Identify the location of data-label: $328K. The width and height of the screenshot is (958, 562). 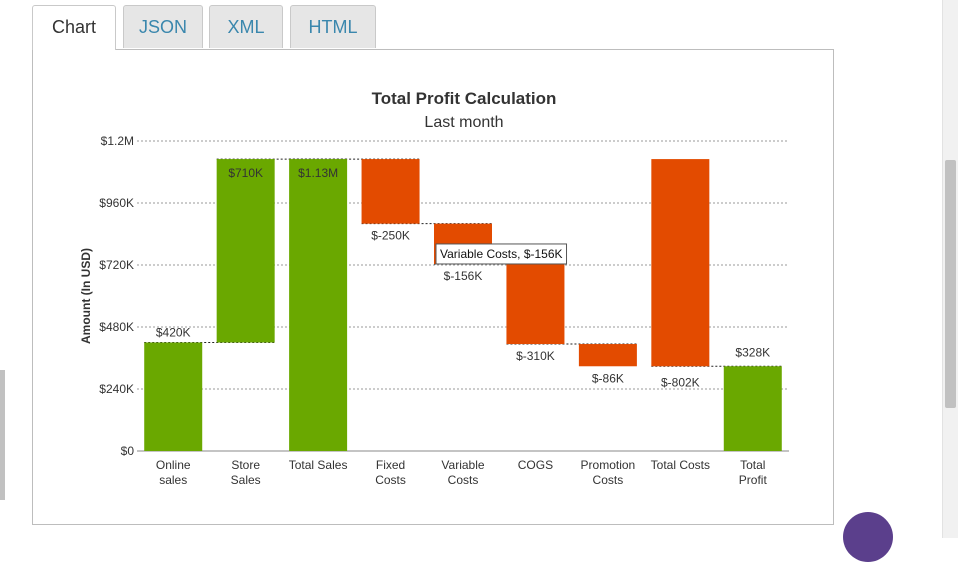
(752, 352).